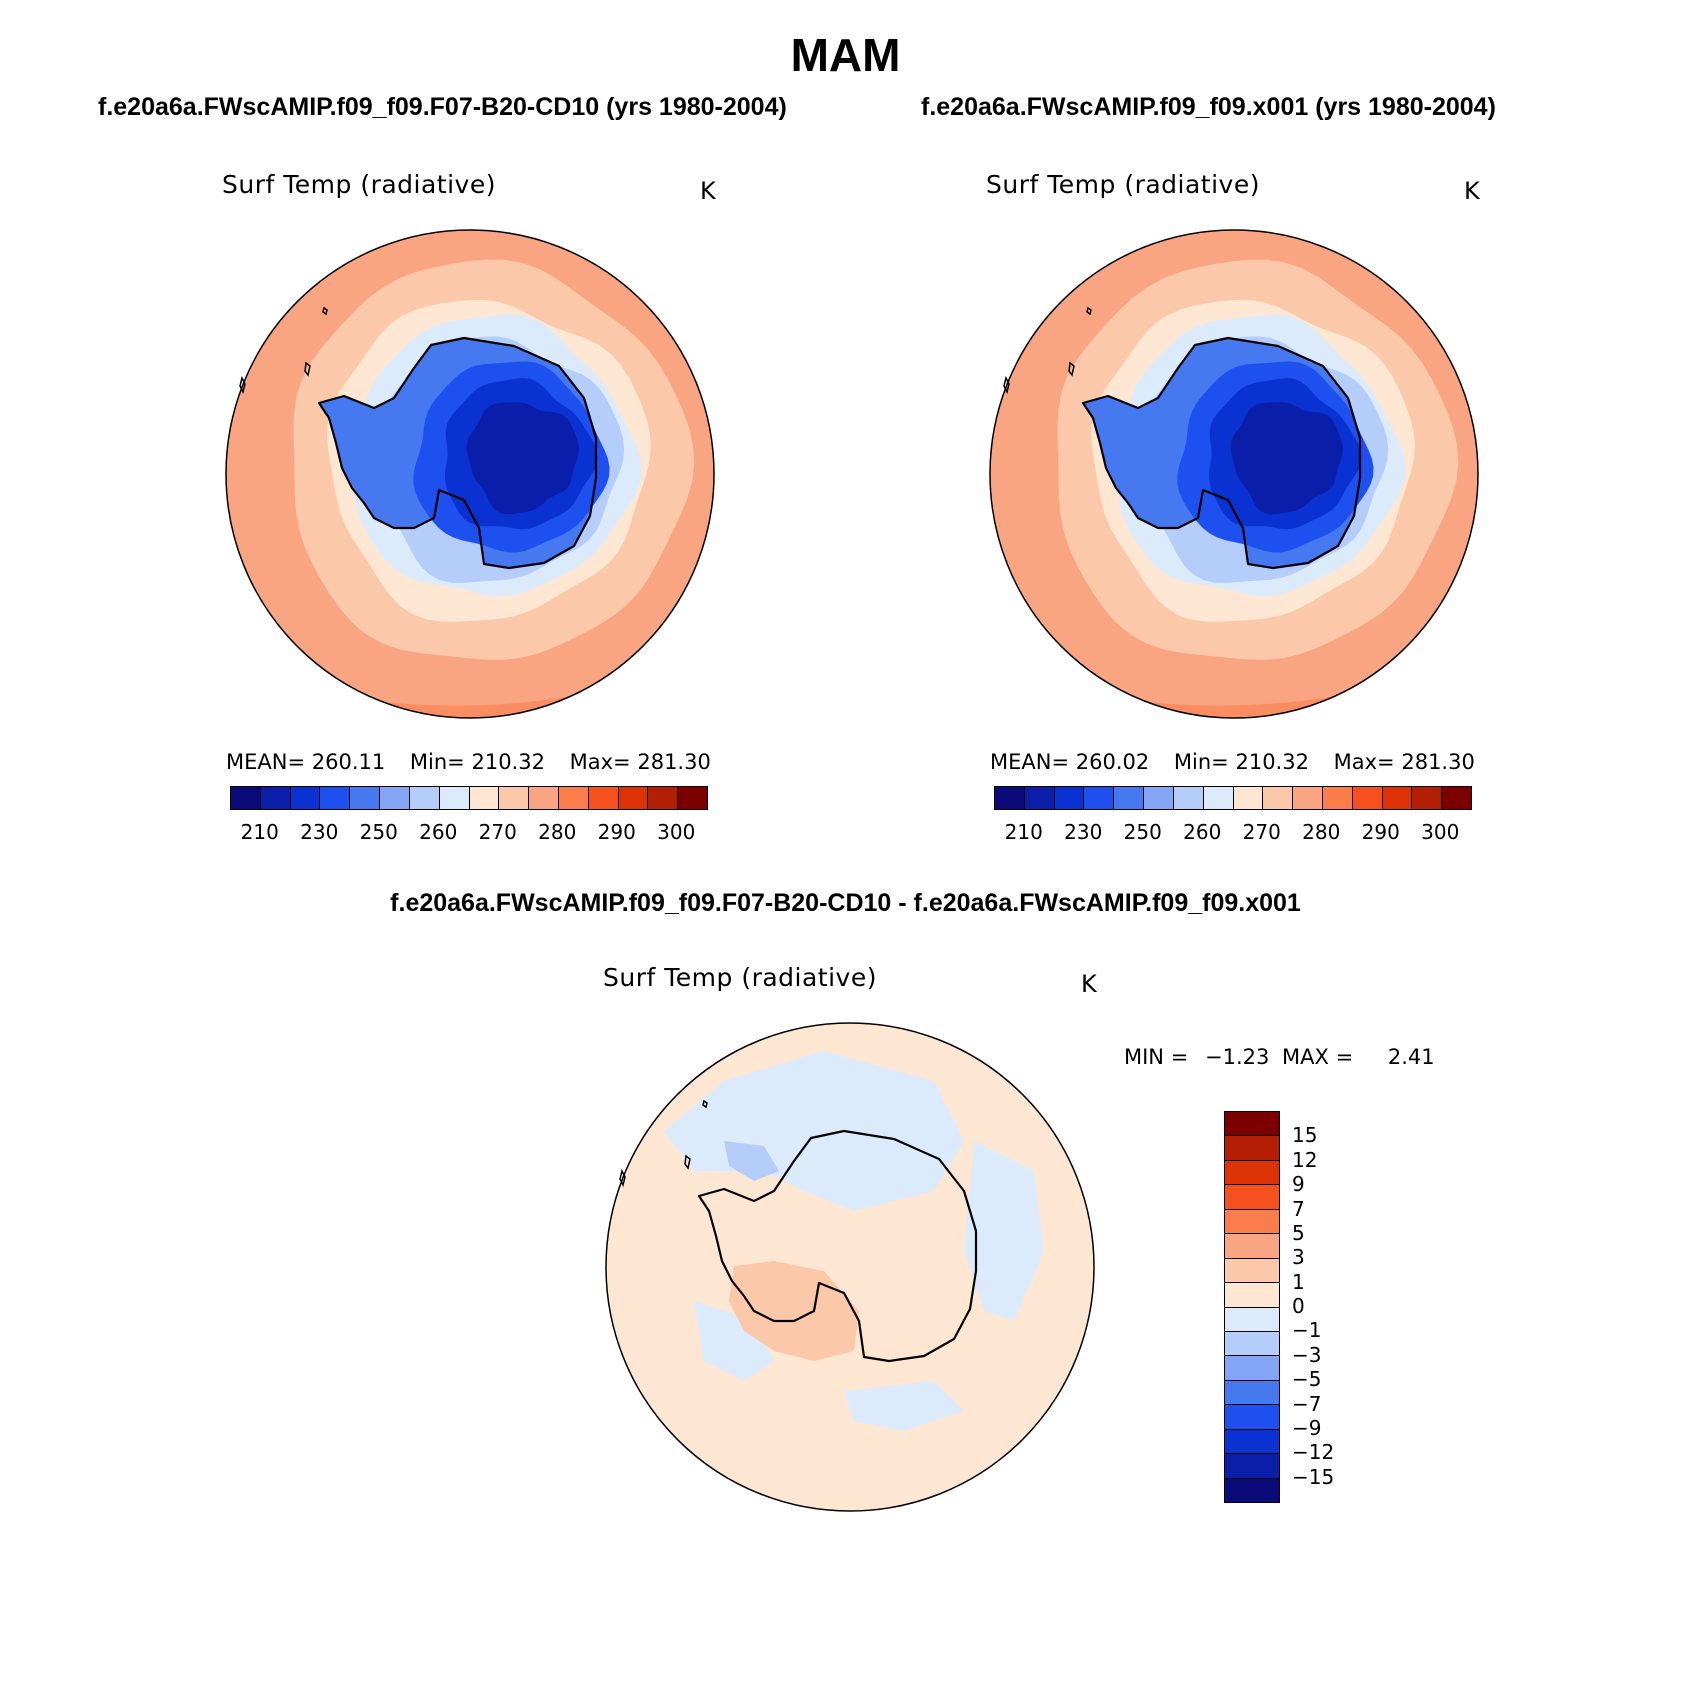  I want to click on left-variable-label: Surf Temp (radiative), so click(359, 184).